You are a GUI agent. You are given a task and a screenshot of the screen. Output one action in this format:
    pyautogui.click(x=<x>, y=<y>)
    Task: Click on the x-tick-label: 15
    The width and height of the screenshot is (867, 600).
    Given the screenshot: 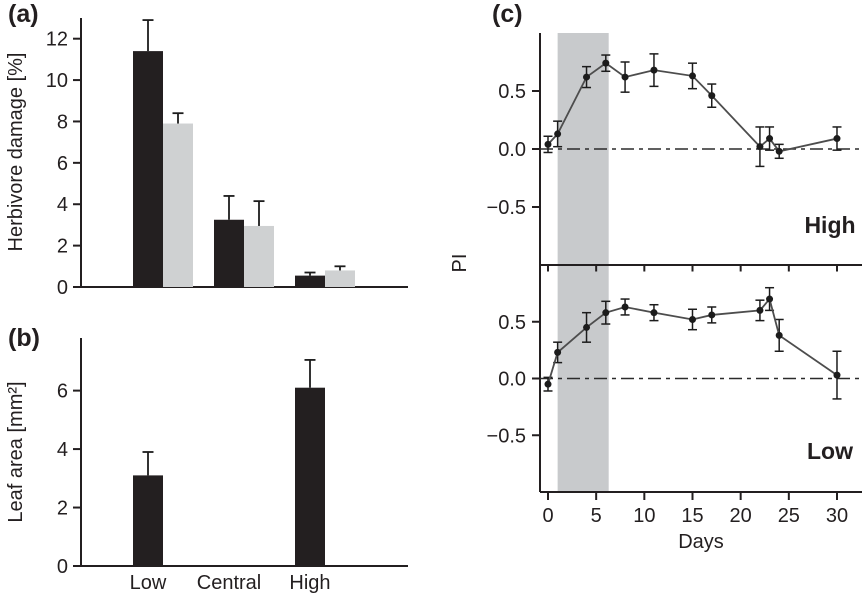 What is the action you would take?
    pyautogui.click(x=692, y=516)
    